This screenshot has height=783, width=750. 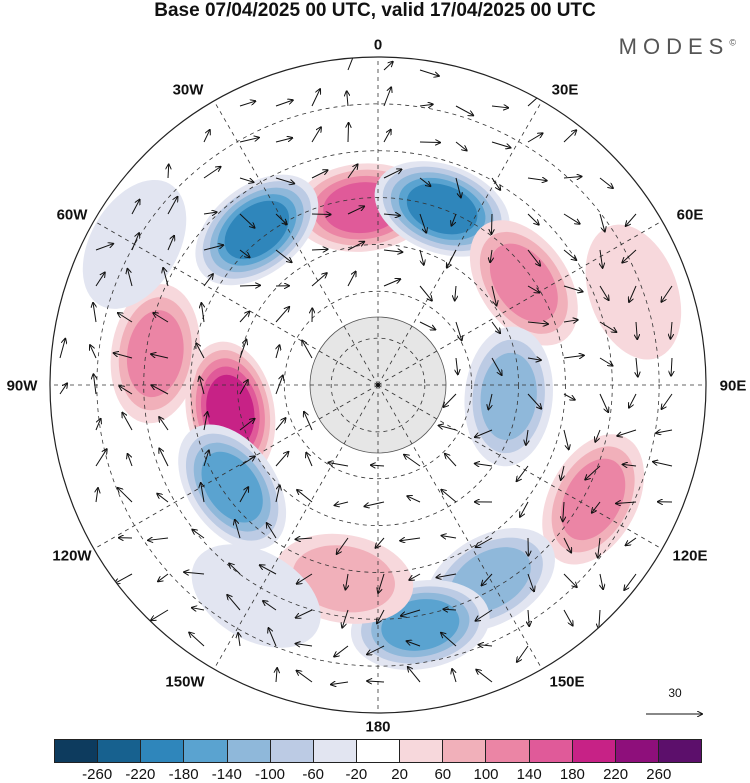 What do you see at coordinates (572, 774) in the screenshot?
I see `colorbar-tick-label: 180` at bounding box center [572, 774].